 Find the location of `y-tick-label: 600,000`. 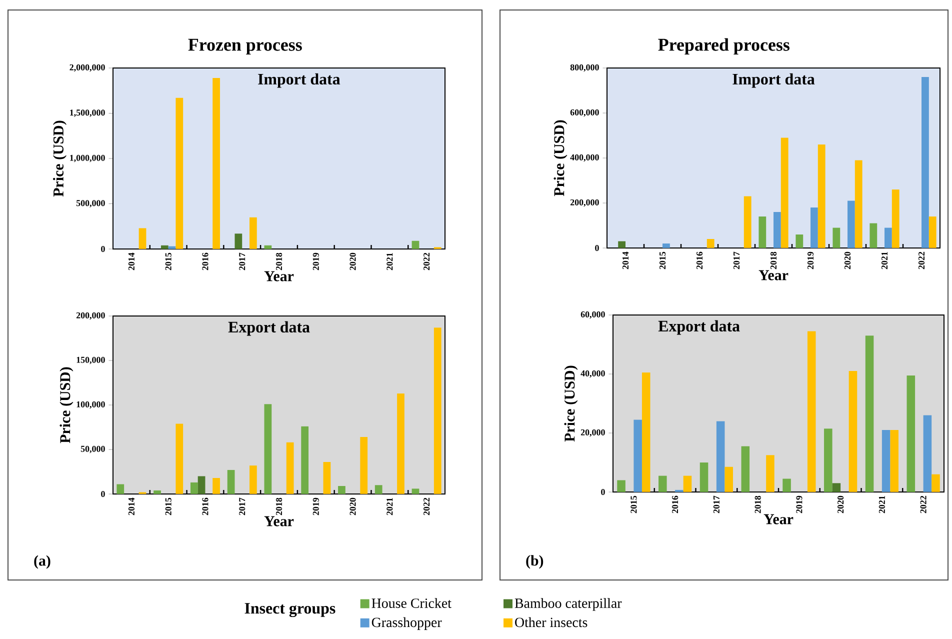

y-tick-label: 600,000 is located at coordinates (584, 113).